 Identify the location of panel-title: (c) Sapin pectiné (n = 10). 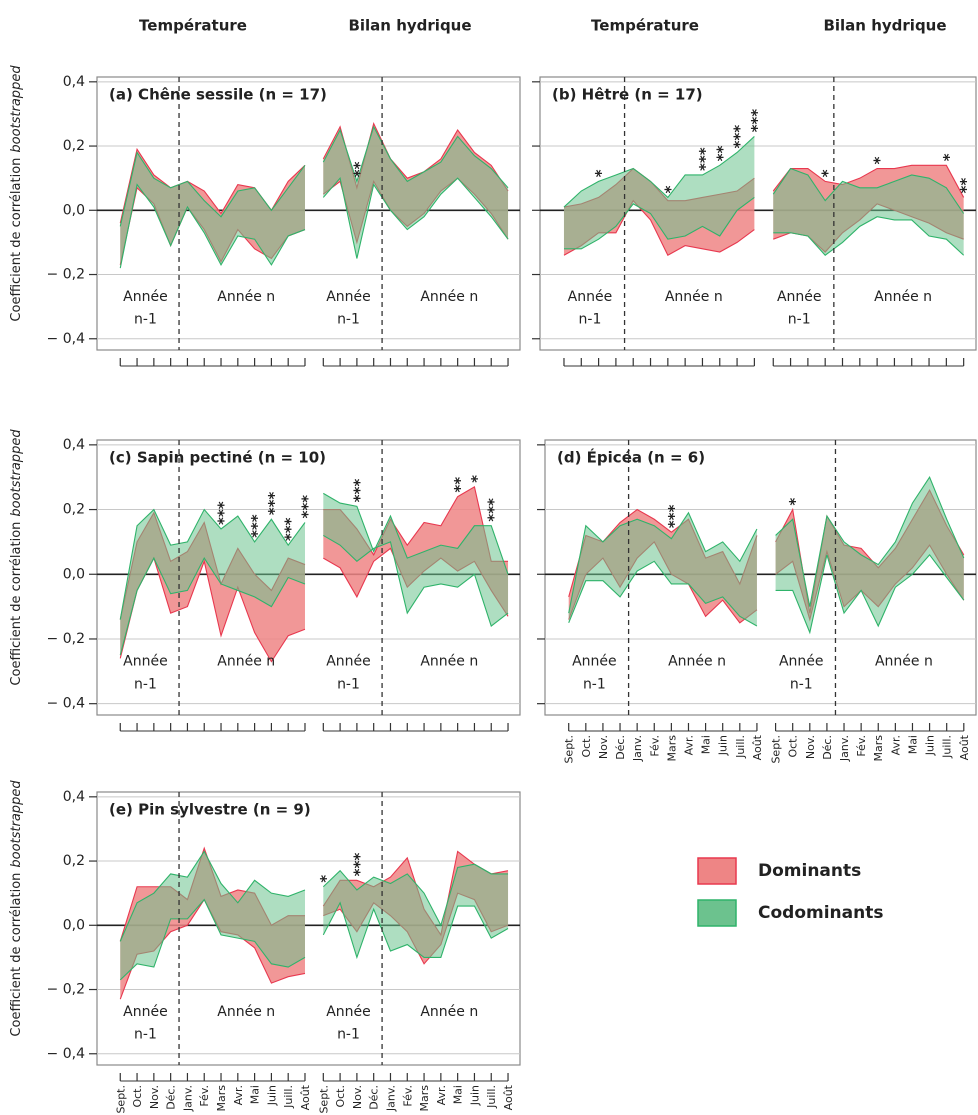
(217, 458).